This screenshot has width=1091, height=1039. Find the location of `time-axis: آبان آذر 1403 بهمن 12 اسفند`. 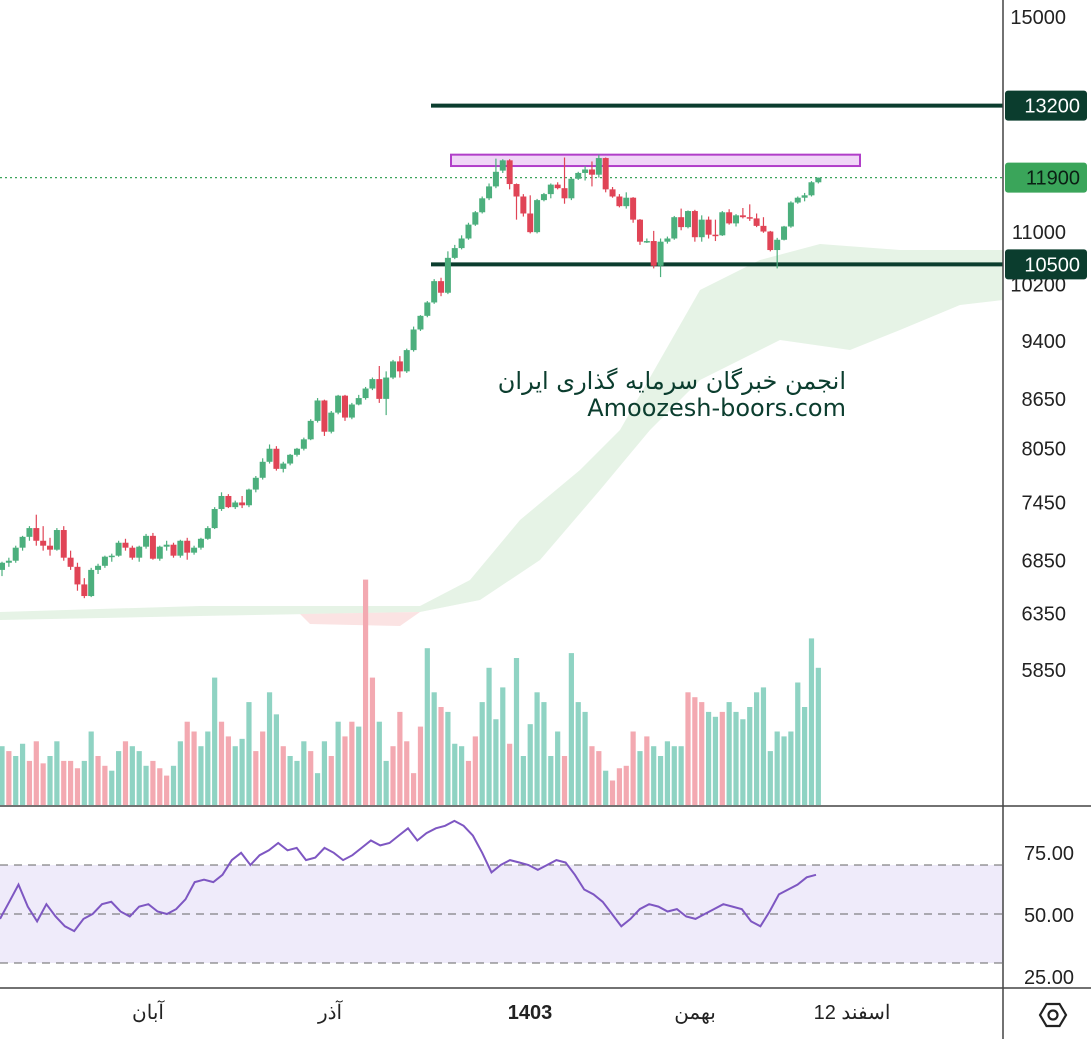

time-axis: آبان آذر 1403 بهمن 12 اسفند is located at coordinates (511, 1012).